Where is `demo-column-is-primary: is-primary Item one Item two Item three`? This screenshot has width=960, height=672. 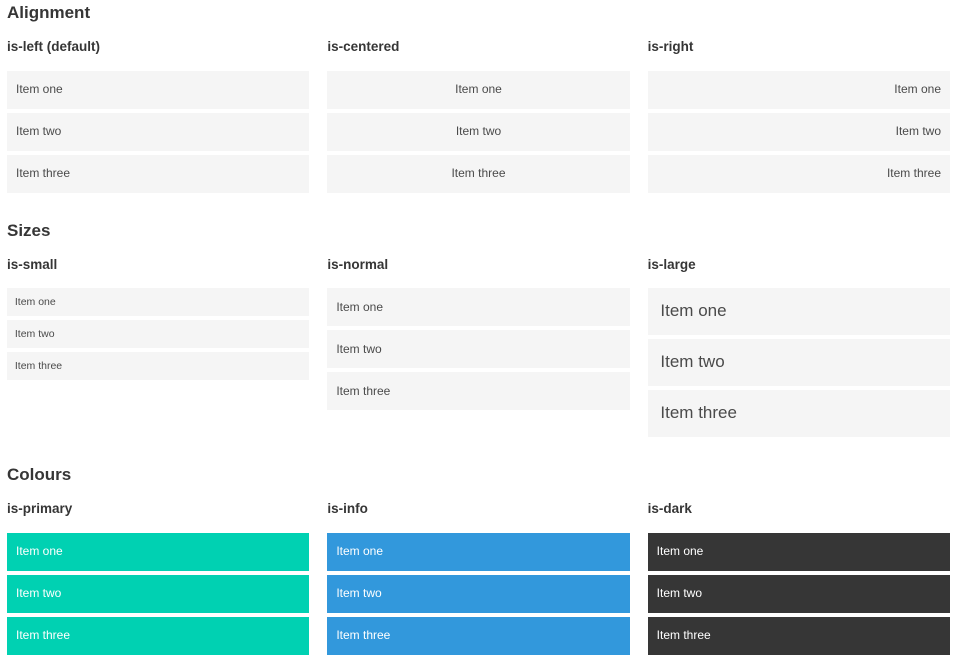 demo-column-is-primary: is-primary Item one Item two Item three is located at coordinates (158, 571).